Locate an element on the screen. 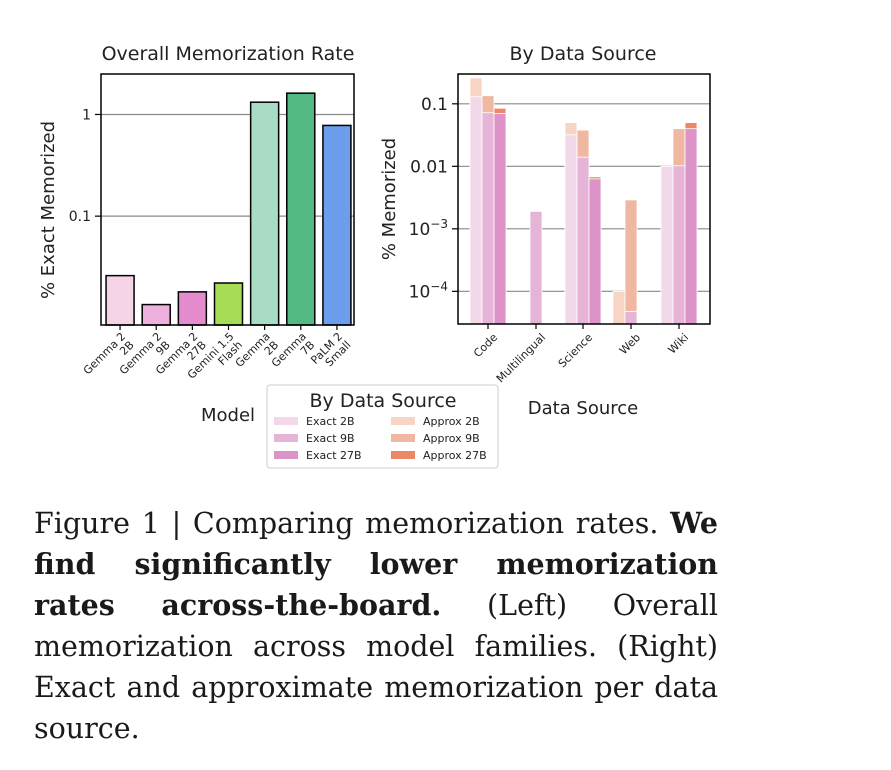 The width and height of the screenshot is (891, 770). right-x-tick-label: Code is located at coordinates (485, 345).